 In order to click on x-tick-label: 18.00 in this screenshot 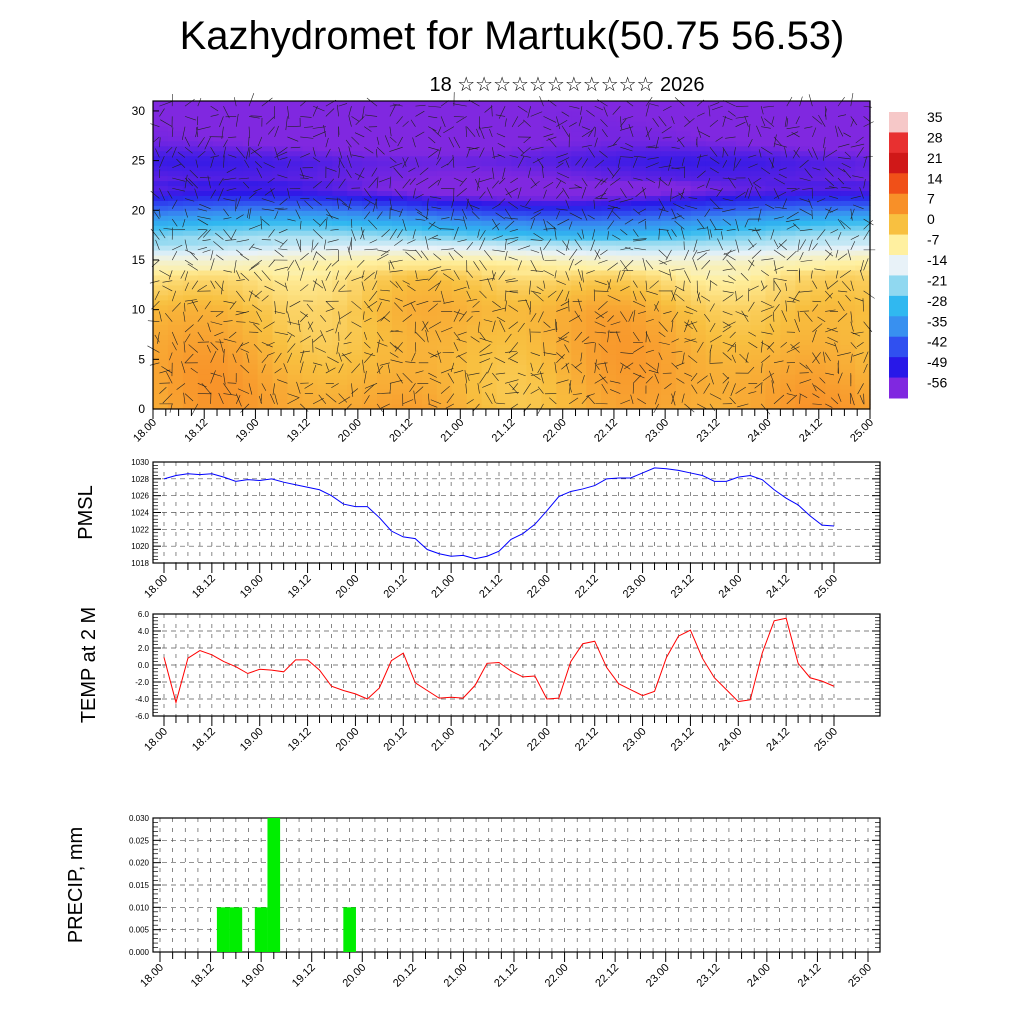, I will do `click(145, 431)`.